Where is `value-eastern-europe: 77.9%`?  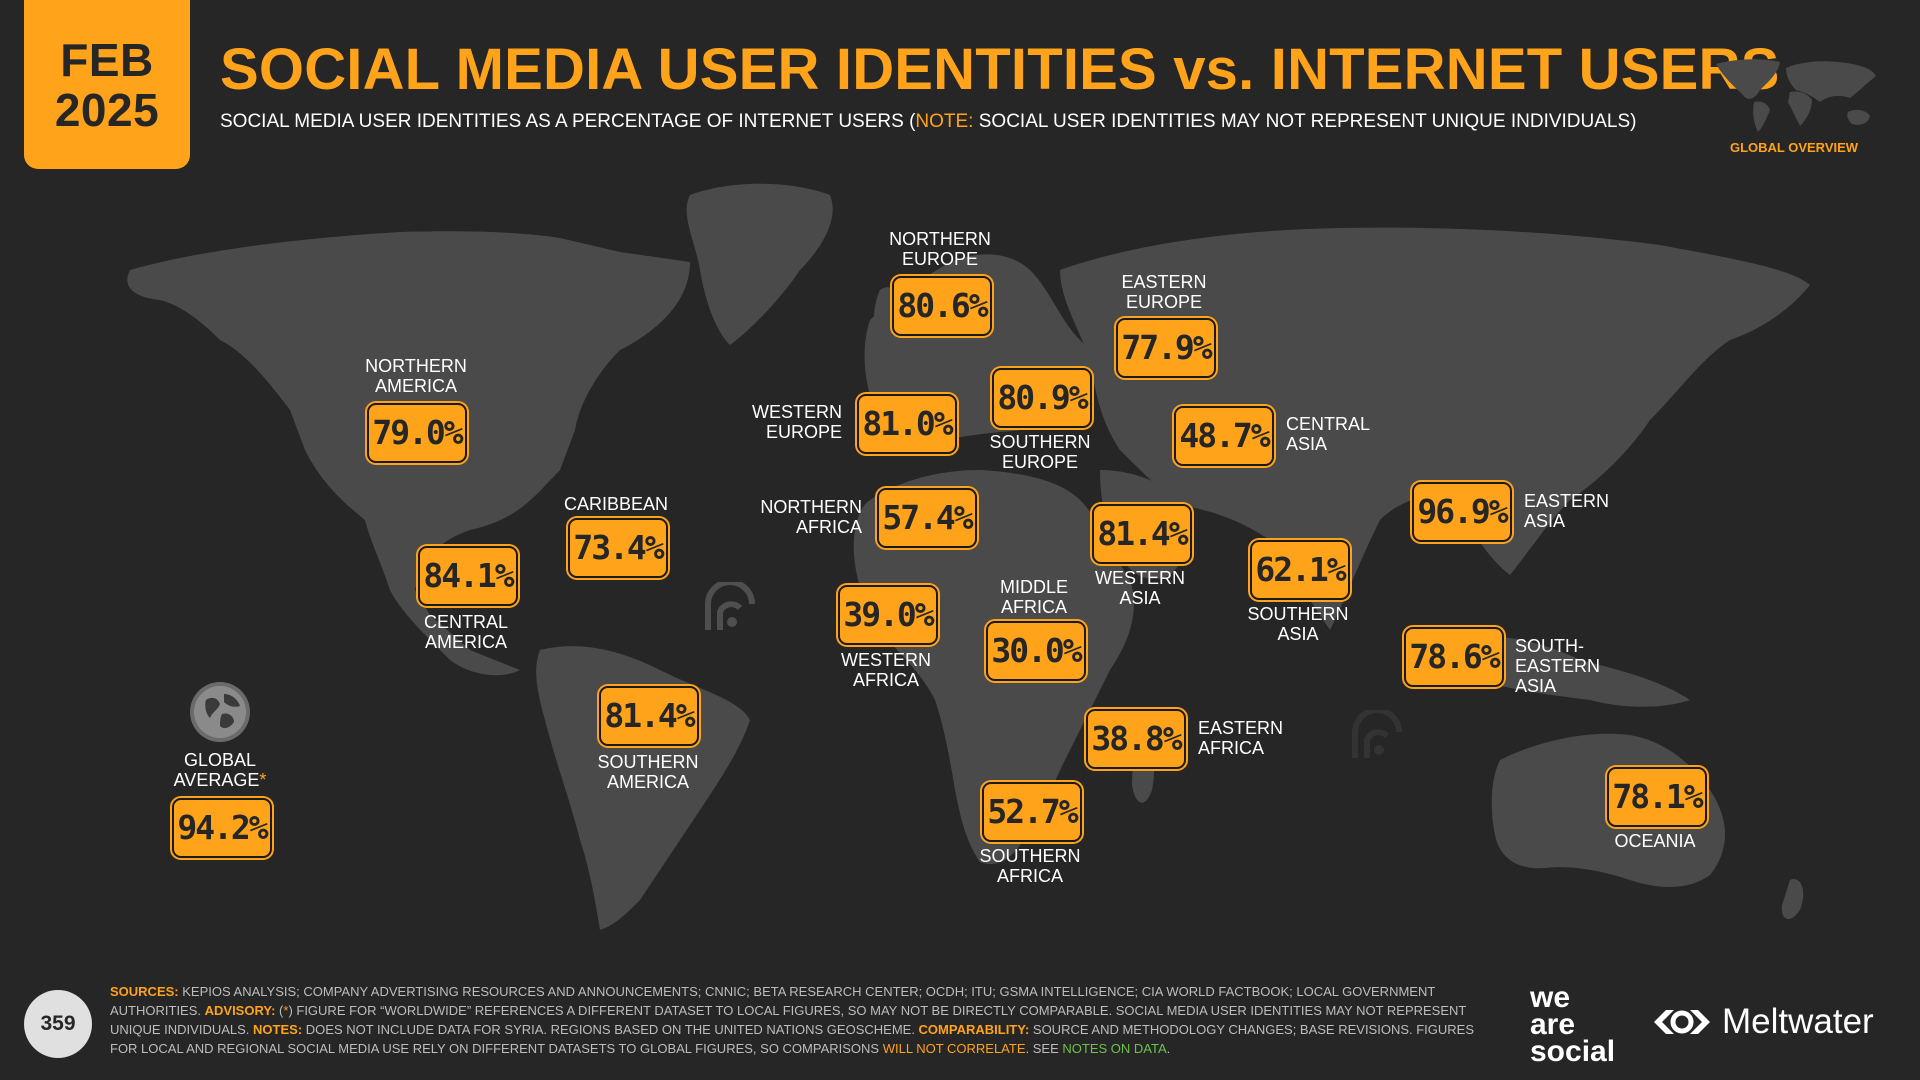 value-eastern-europe: 77.9% is located at coordinates (1166, 348).